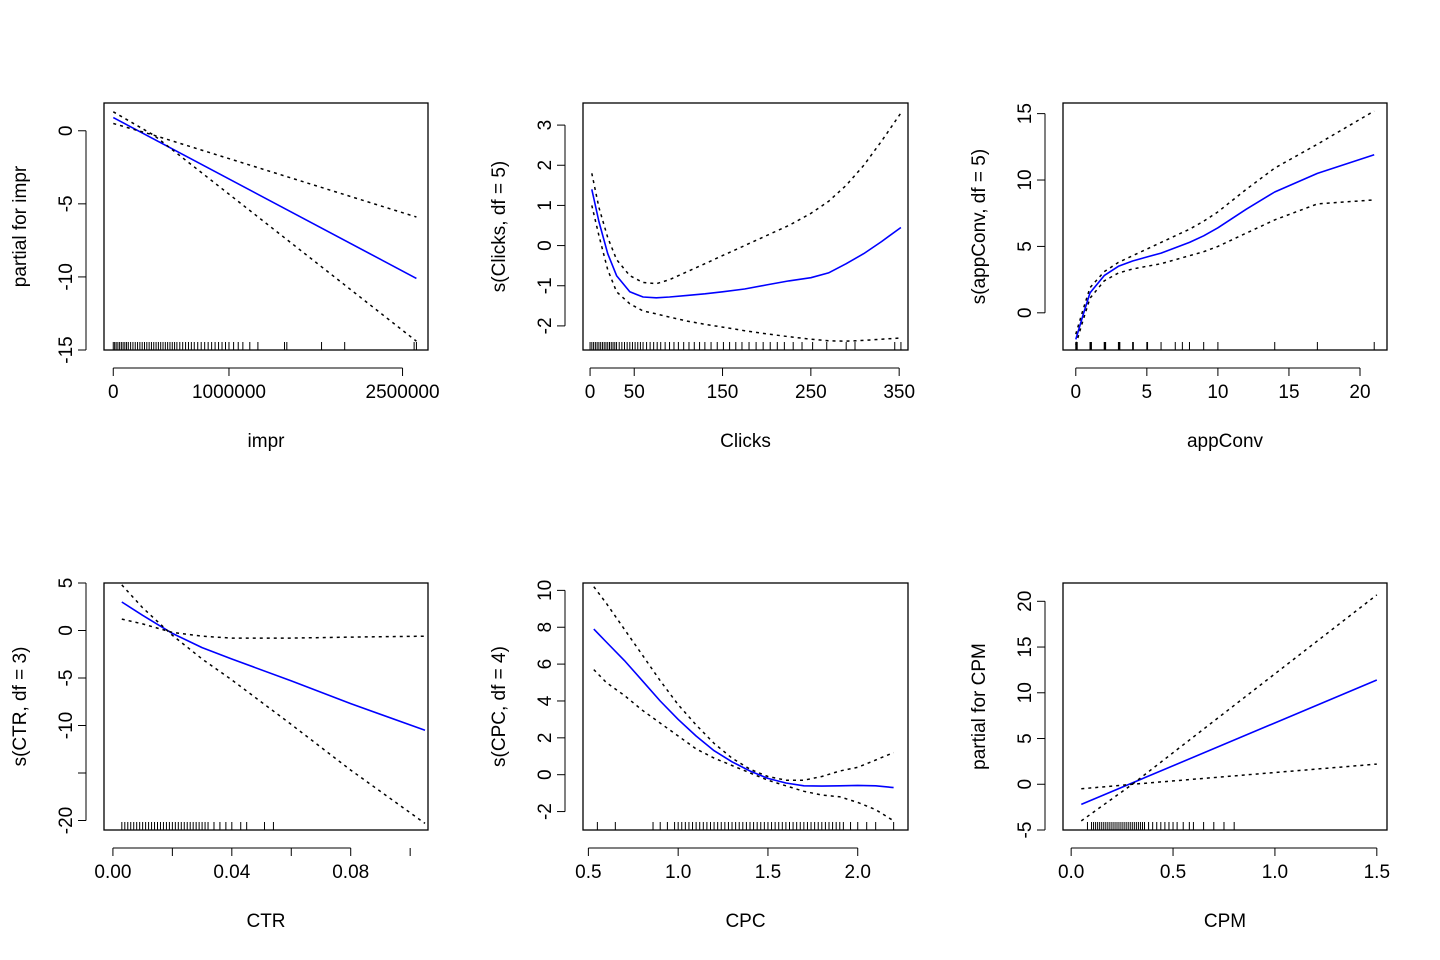 The image size is (1440, 960). What do you see at coordinates (545, 285) in the screenshot?
I see `y-tick-label: -1` at bounding box center [545, 285].